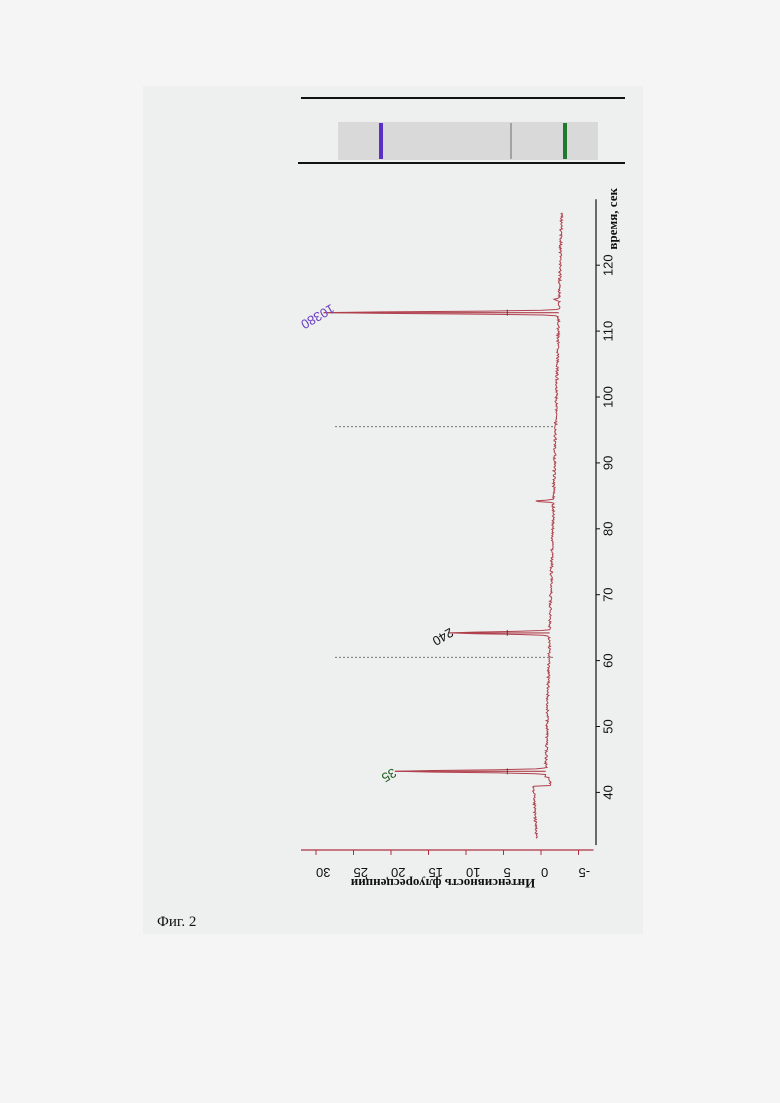 Image resolution: width=780 pixels, height=1103 pixels. I want to click on x-tick-label: 90, so click(608, 463).